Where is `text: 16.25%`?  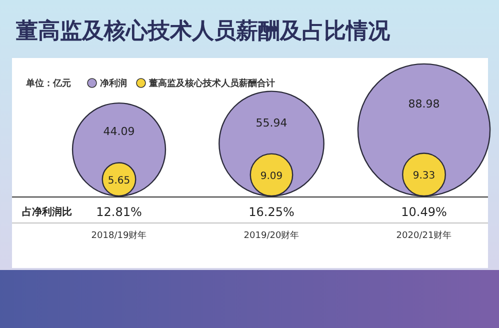
text: 16.25% is located at coordinates (271, 212).